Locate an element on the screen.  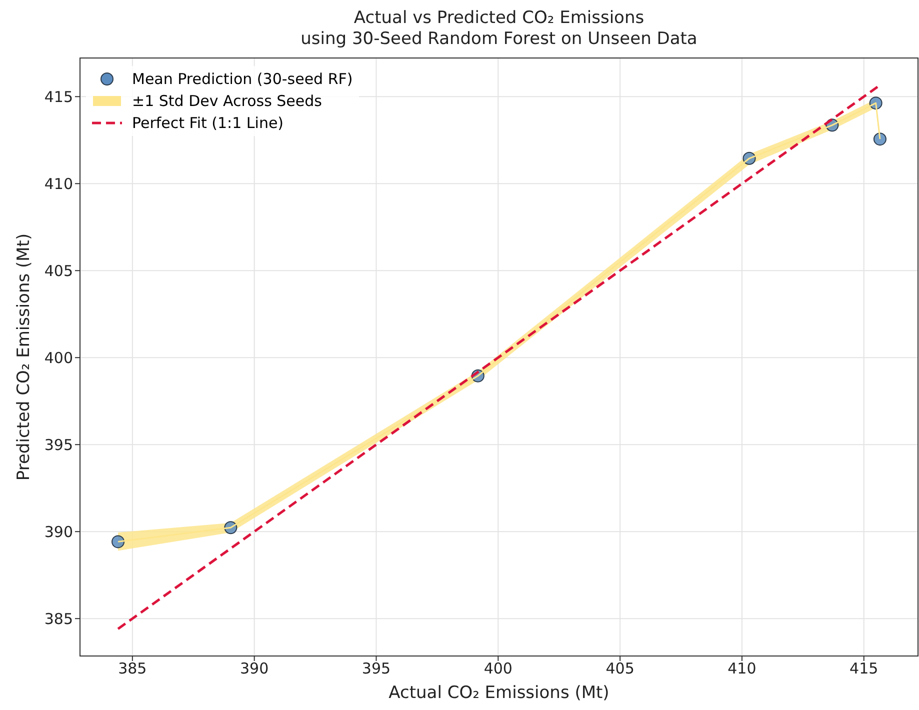
y-tick-label: 385 is located at coordinates (58, 619).